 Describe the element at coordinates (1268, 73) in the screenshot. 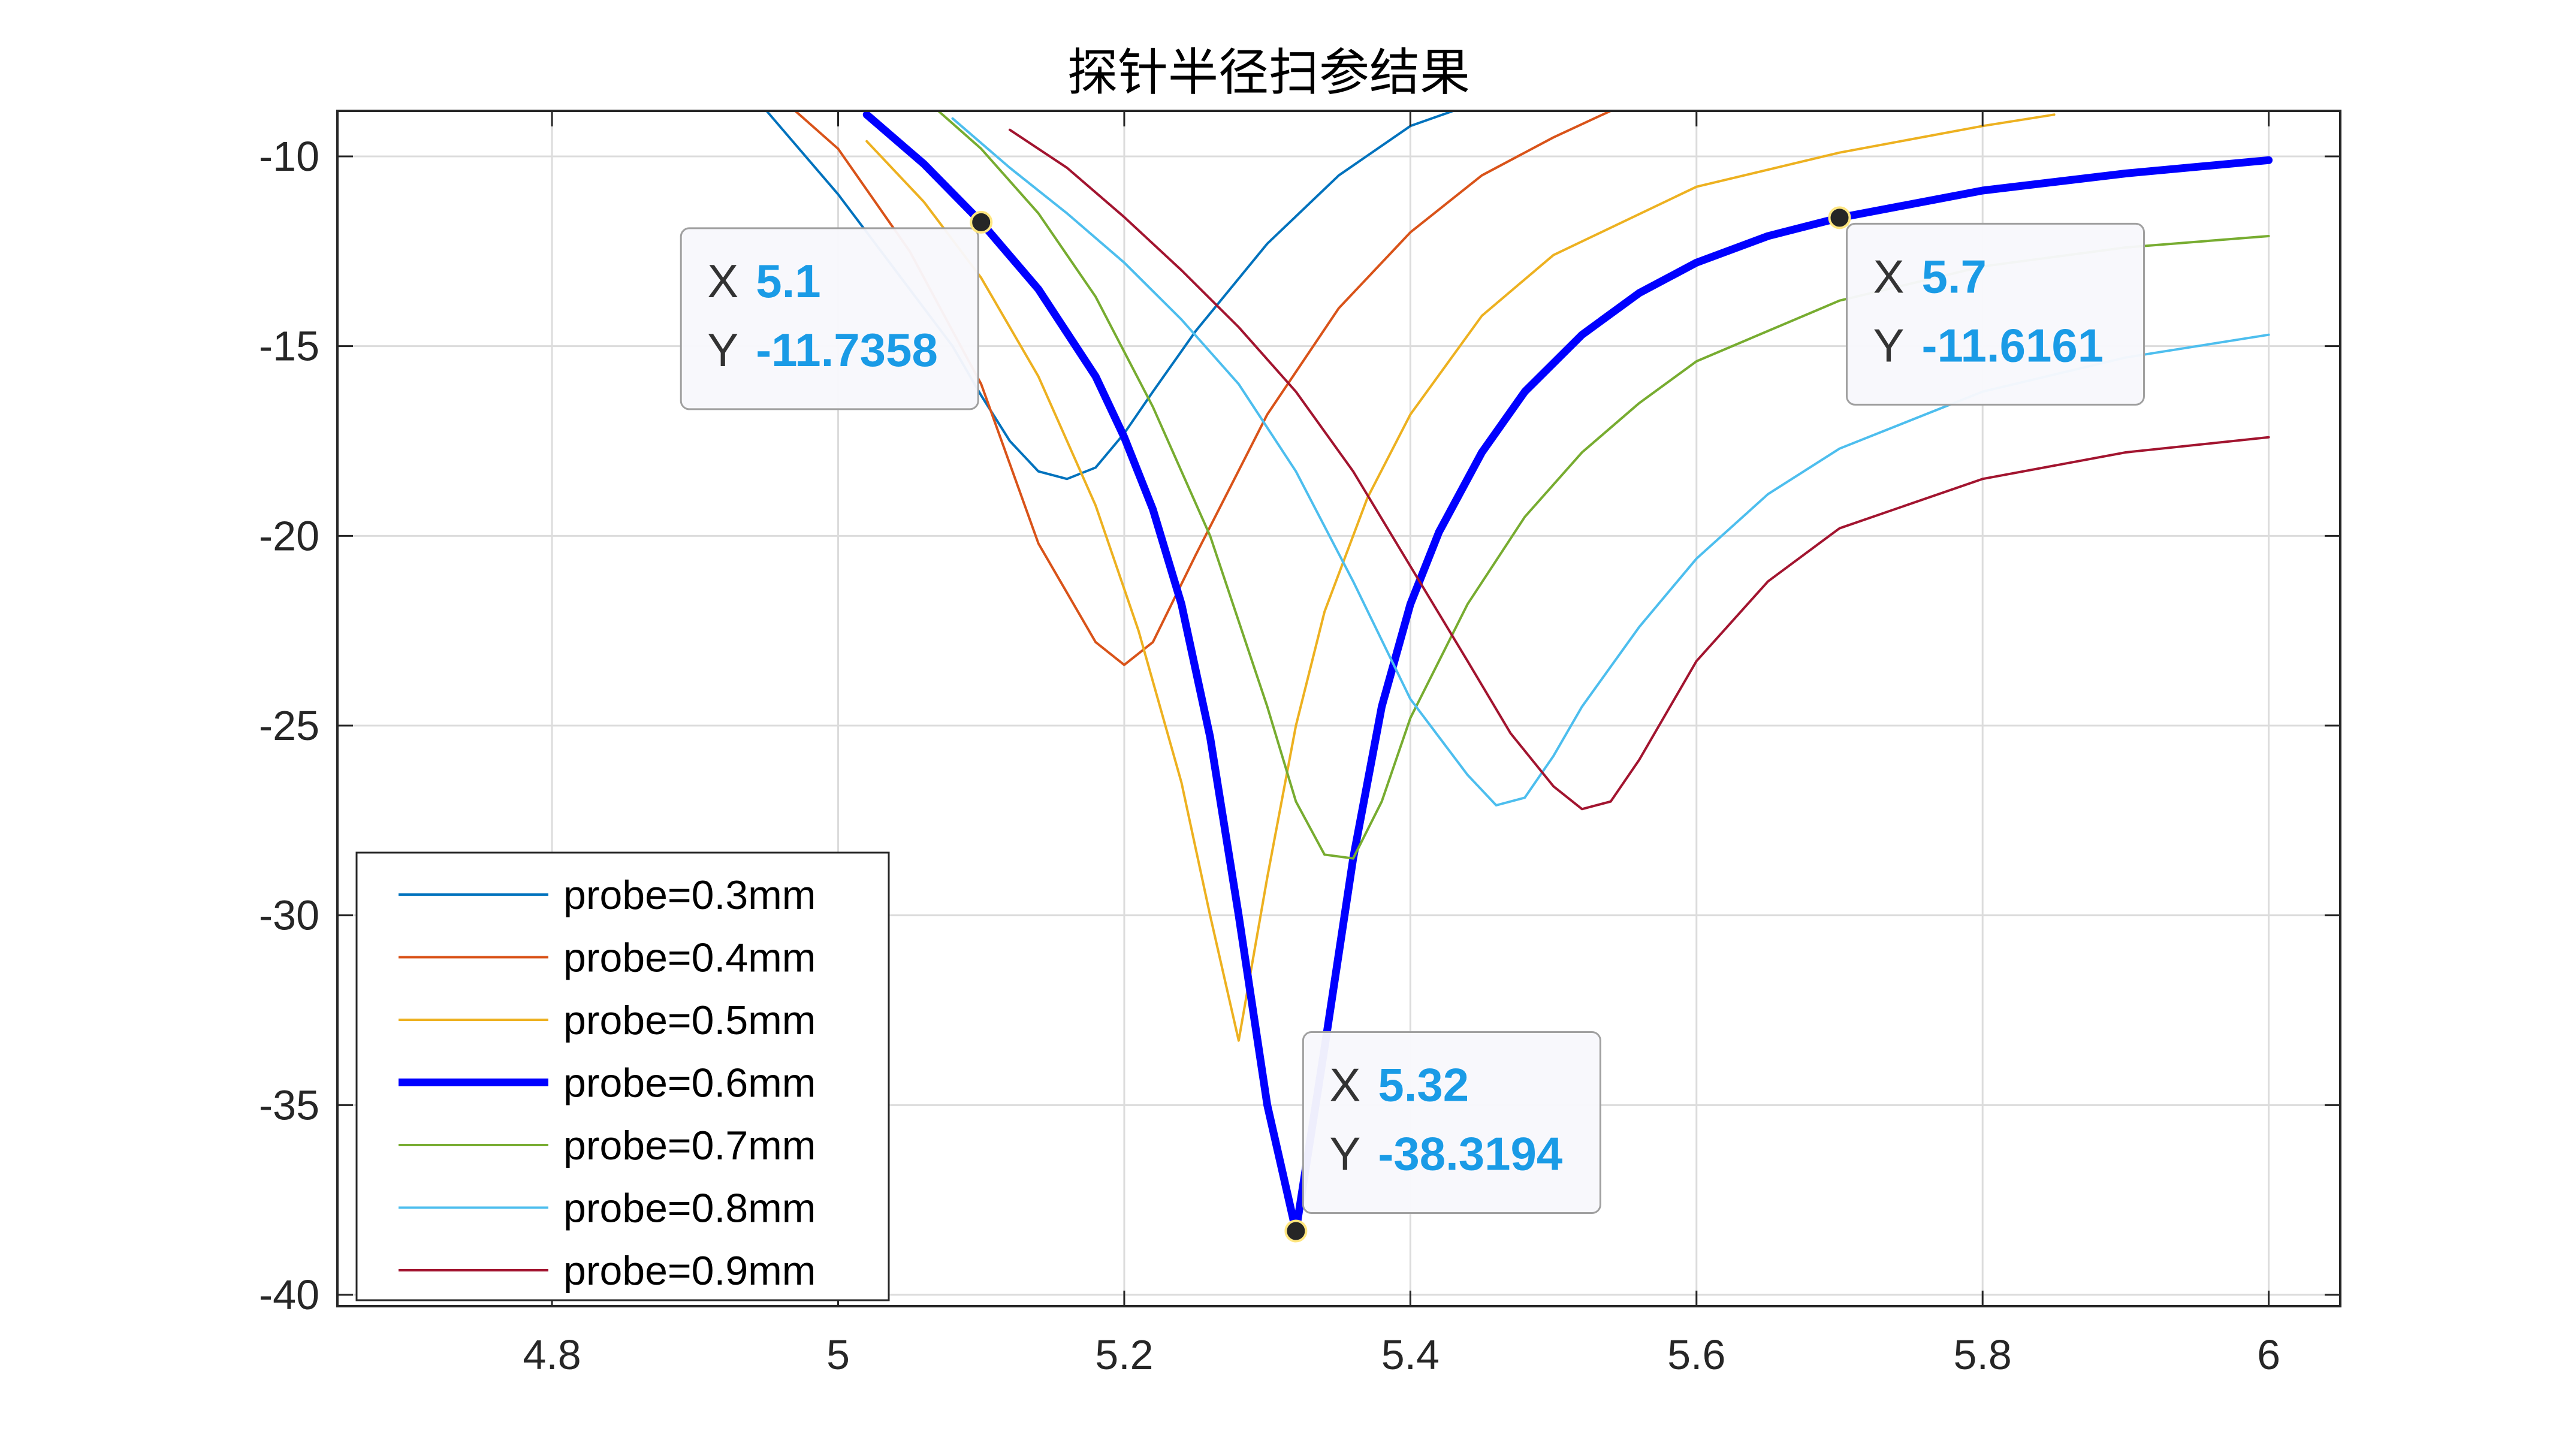

I see `chart-title: 探针半径扫参结果` at that location.